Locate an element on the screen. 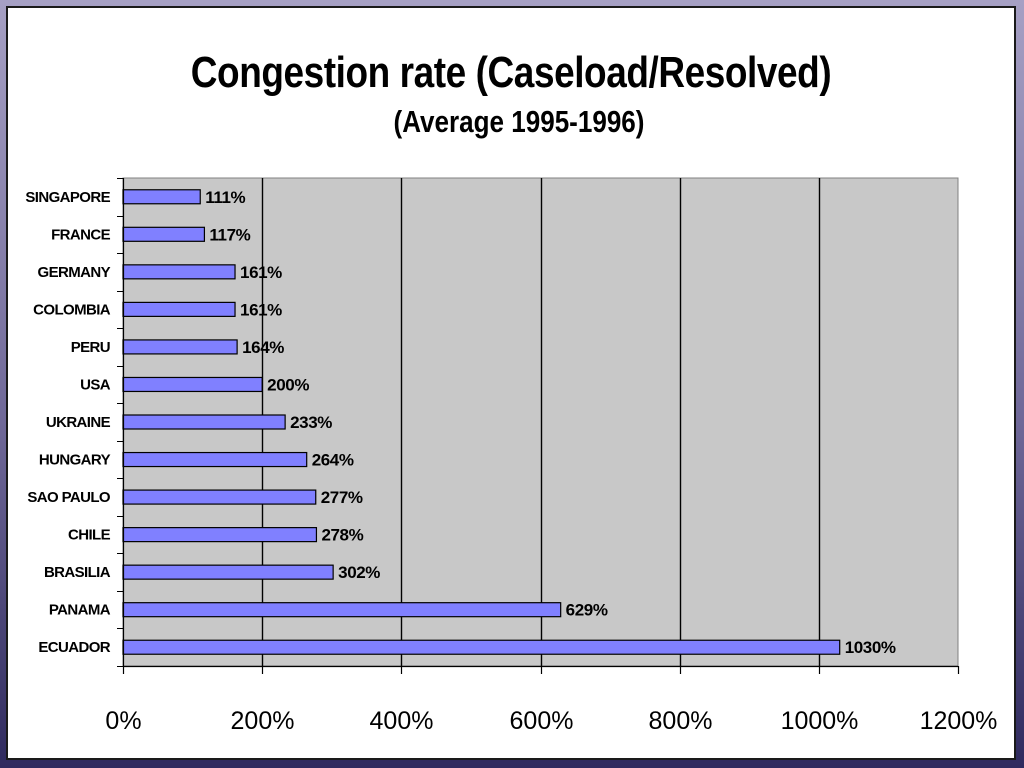 The height and width of the screenshot is (768, 1024). data-label: 278% is located at coordinates (342, 535).